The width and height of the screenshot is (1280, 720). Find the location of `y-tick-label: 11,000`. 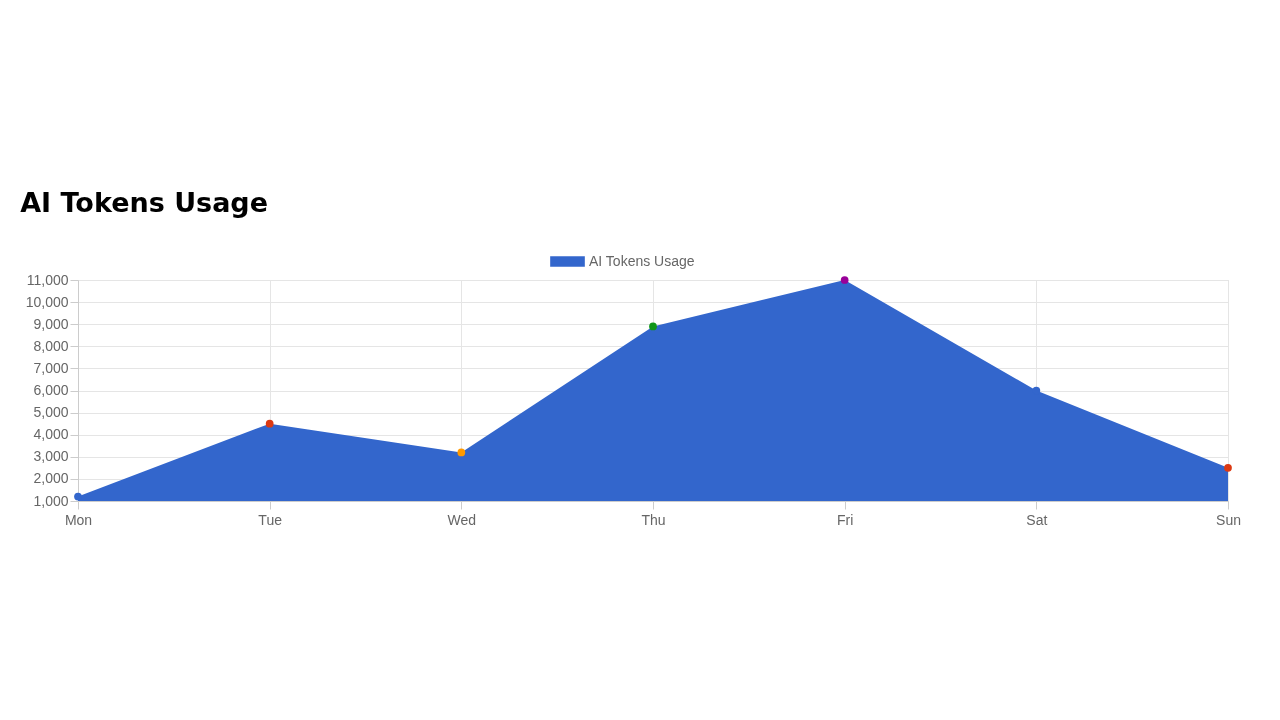

y-tick-label: 11,000 is located at coordinates (47, 279).